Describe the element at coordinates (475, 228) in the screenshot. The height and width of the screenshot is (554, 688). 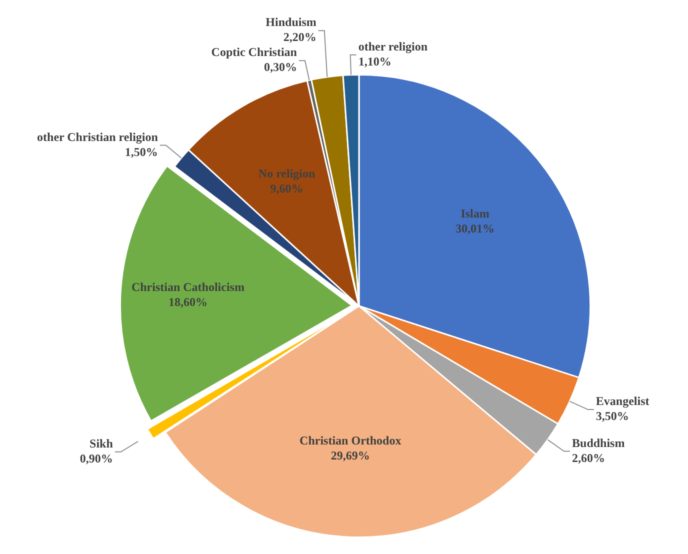
I see `data-label: 30,01%` at that location.